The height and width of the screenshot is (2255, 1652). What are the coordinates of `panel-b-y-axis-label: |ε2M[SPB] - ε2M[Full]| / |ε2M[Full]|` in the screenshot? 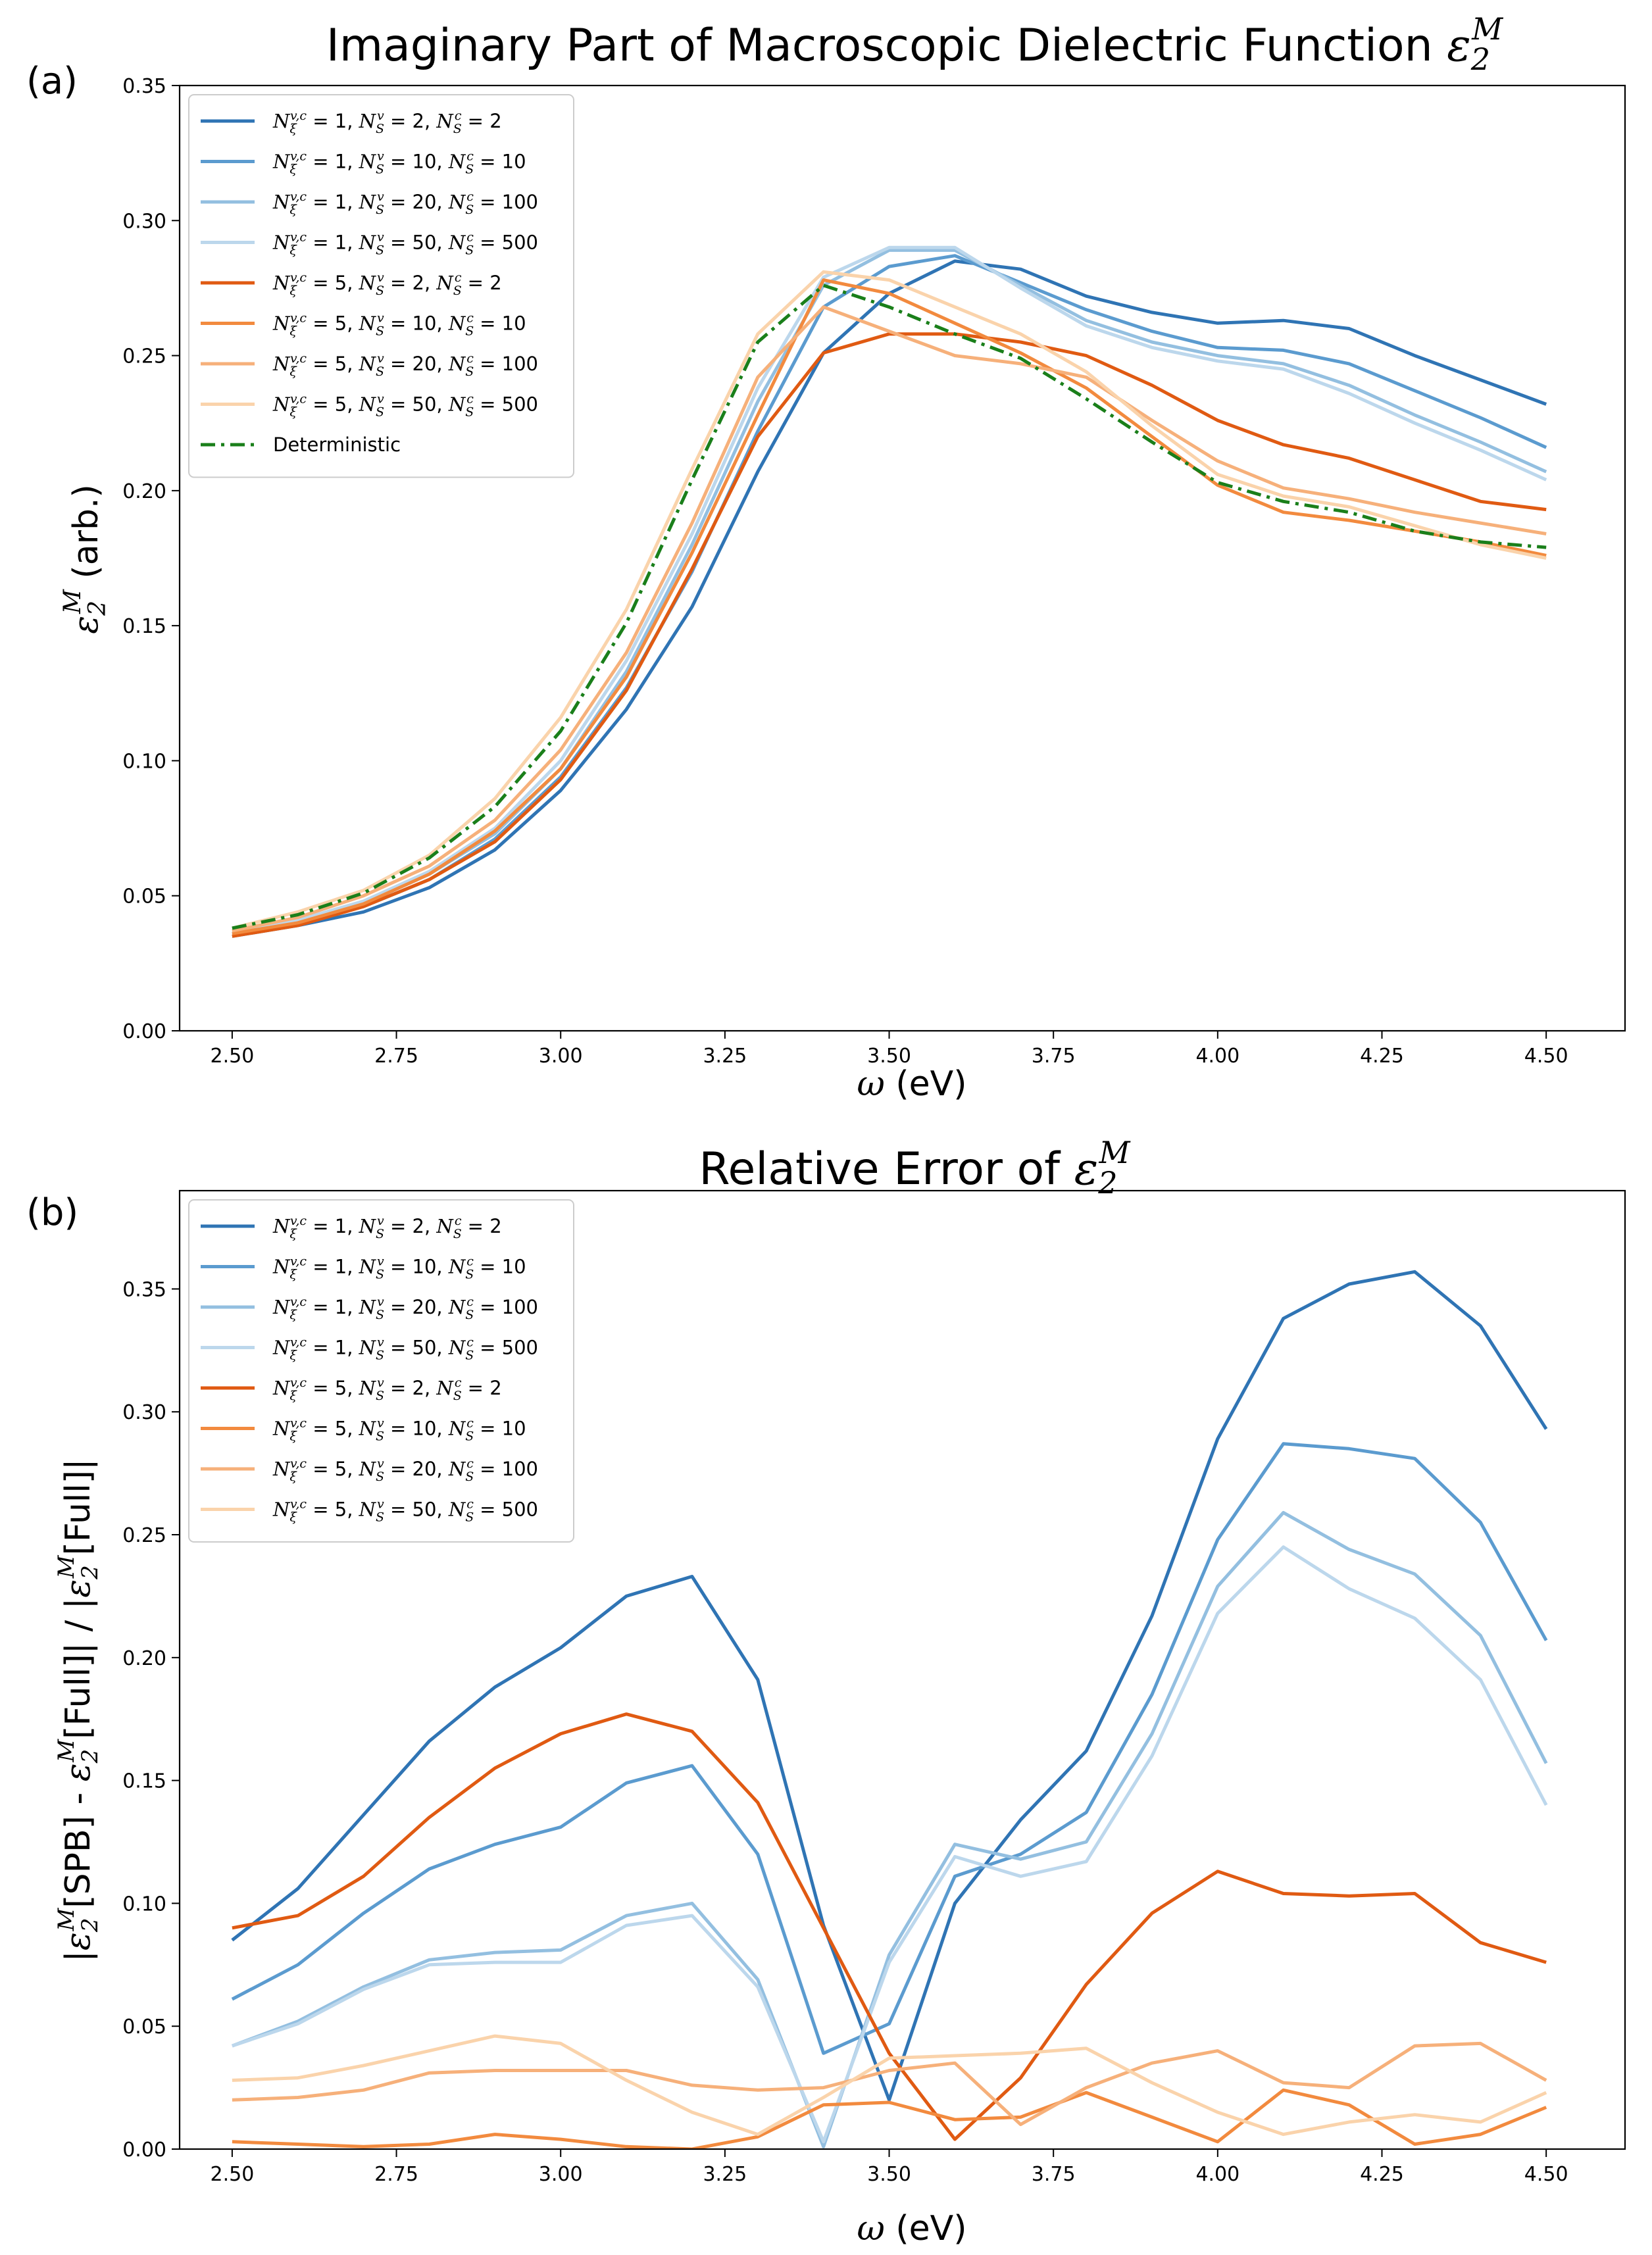 It's located at (78, 1710).